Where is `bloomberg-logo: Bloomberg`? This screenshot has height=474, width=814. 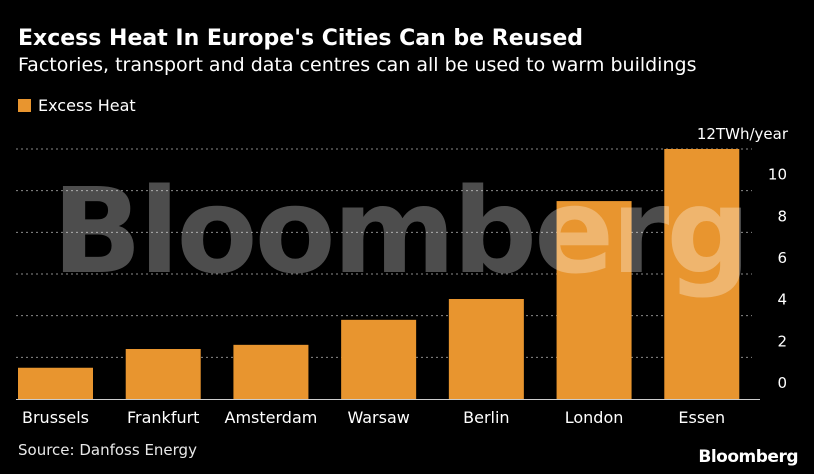
bloomberg-logo: Bloomberg is located at coordinates (748, 457).